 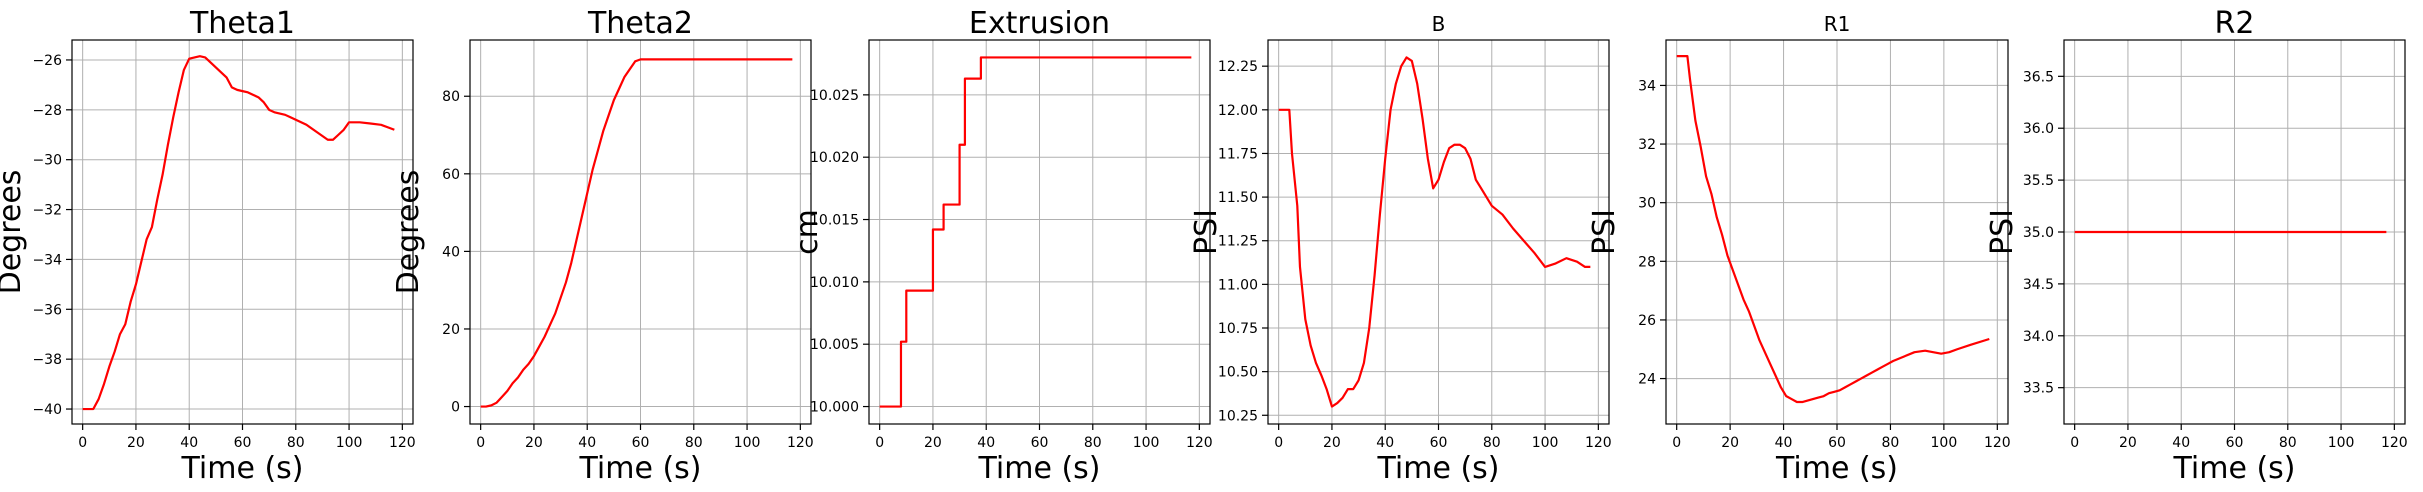 What do you see at coordinates (1238, 416) in the screenshot?
I see `y-tick-label: 10.25` at bounding box center [1238, 416].